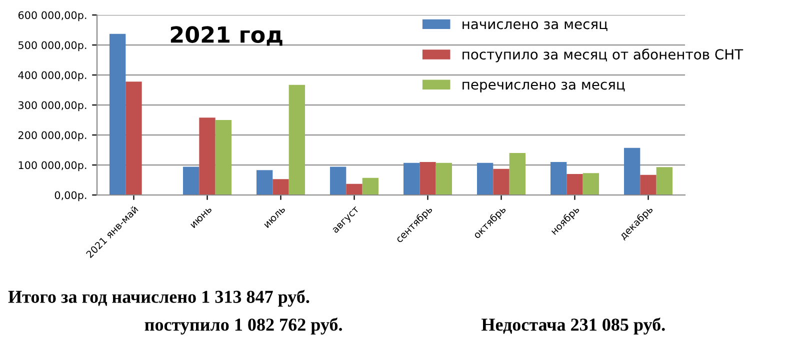  Describe the element at coordinates (52, 136) in the screenshot. I see `y-tick-label: 200 000,00р.` at that location.